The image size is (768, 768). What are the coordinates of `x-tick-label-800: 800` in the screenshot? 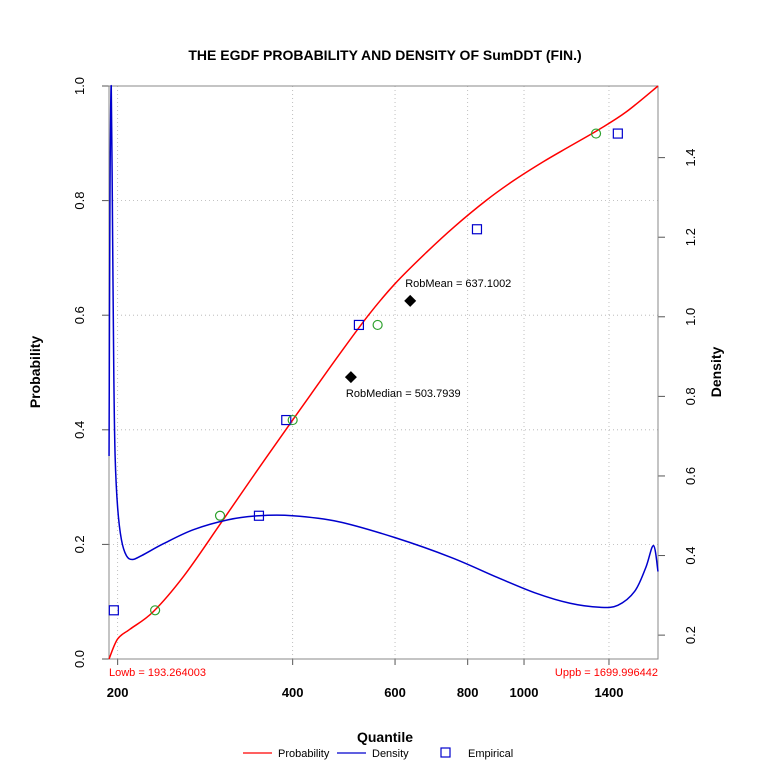 It's located at (468, 692).